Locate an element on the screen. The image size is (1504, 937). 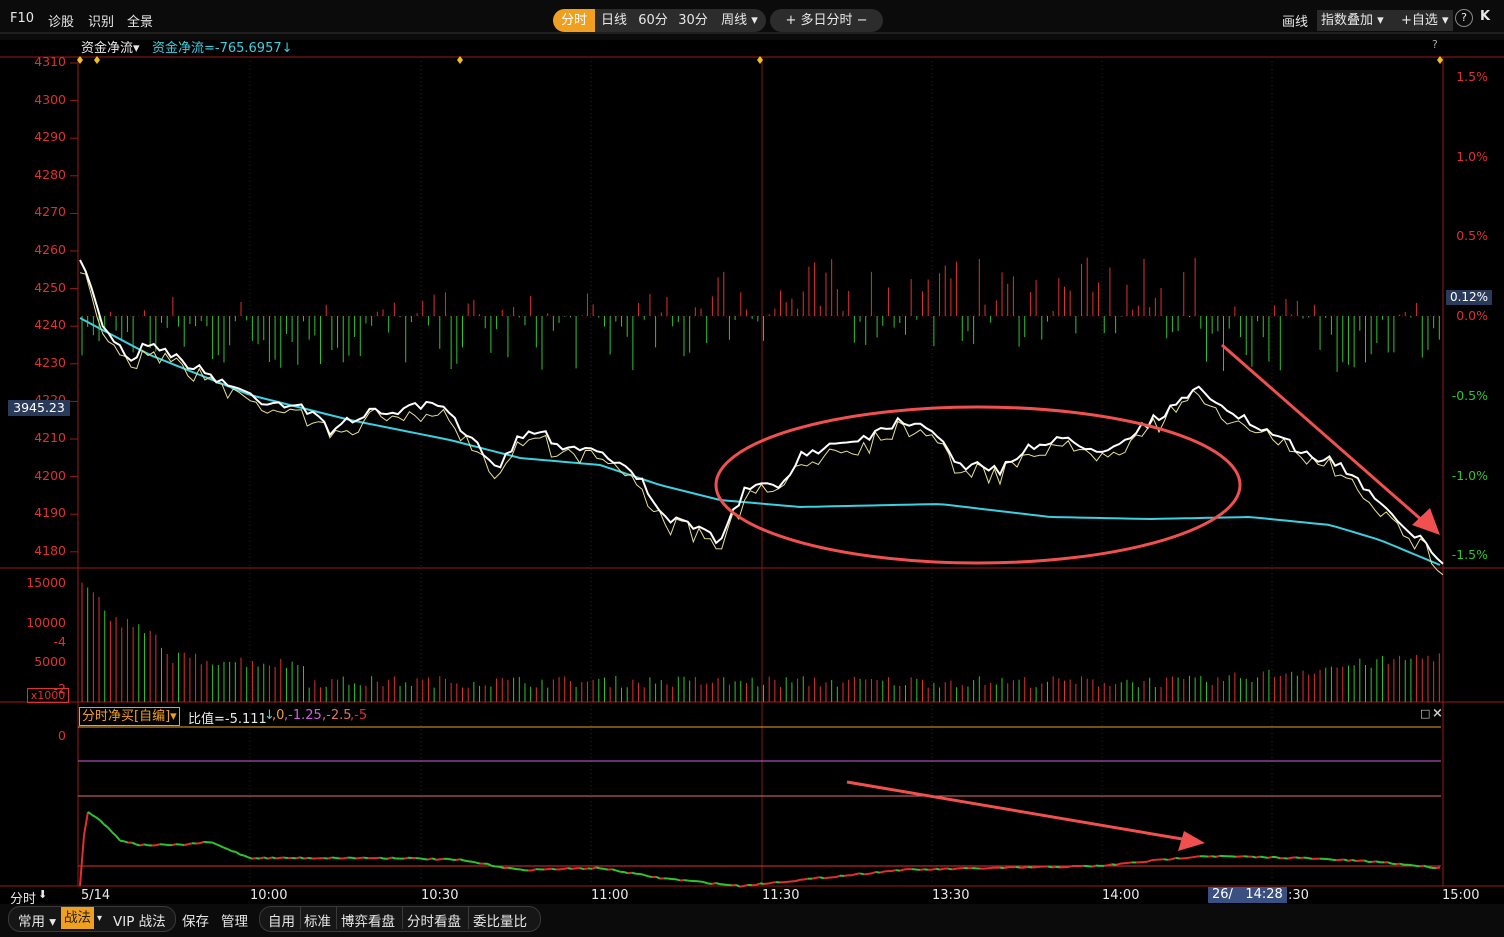
period-selector: 分时 日线 60分 30分 周线 ▾ is located at coordinates (659, 20).